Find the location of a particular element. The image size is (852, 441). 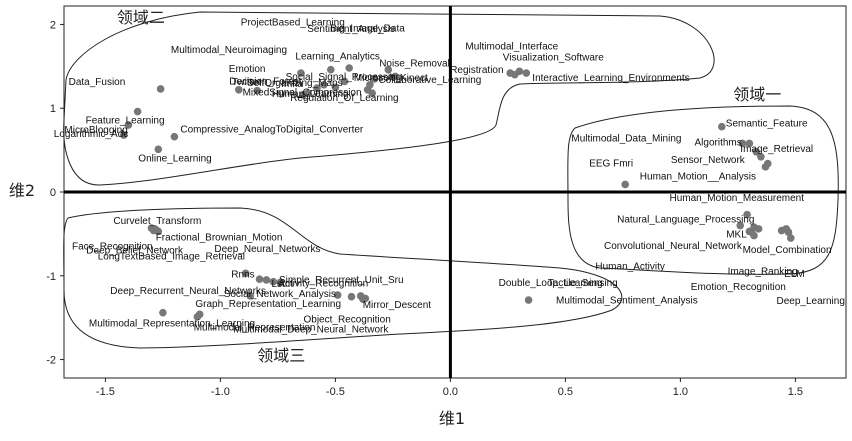

point-label: Deep_Neural_Networks is located at coordinates (267, 249).